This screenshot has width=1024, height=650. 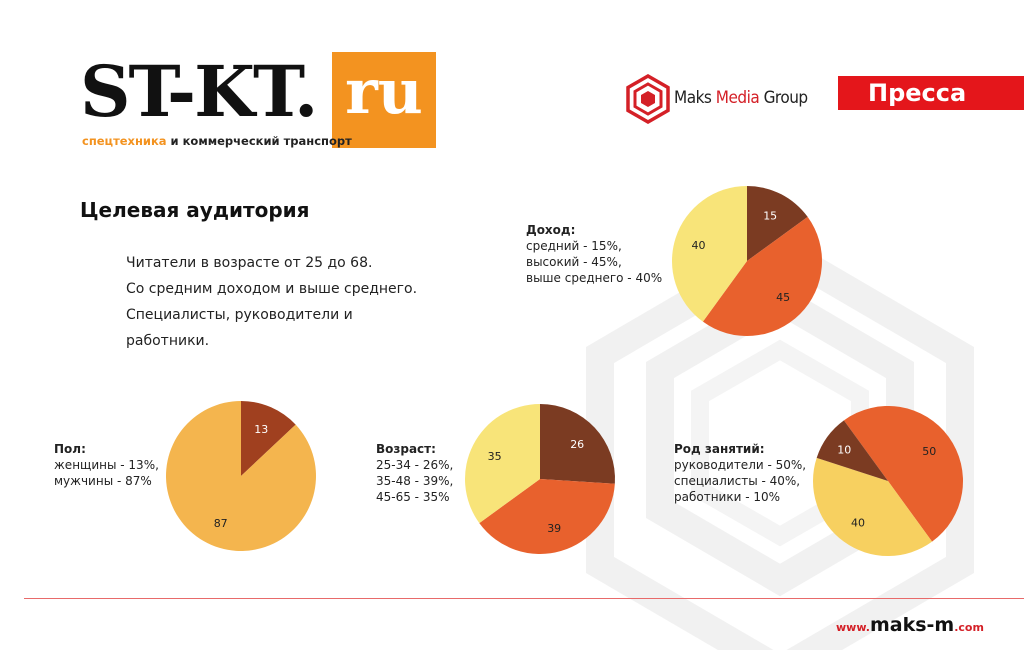 What do you see at coordinates (168, 341) in the screenshot?
I see `audience-line: работники.` at bounding box center [168, 341].